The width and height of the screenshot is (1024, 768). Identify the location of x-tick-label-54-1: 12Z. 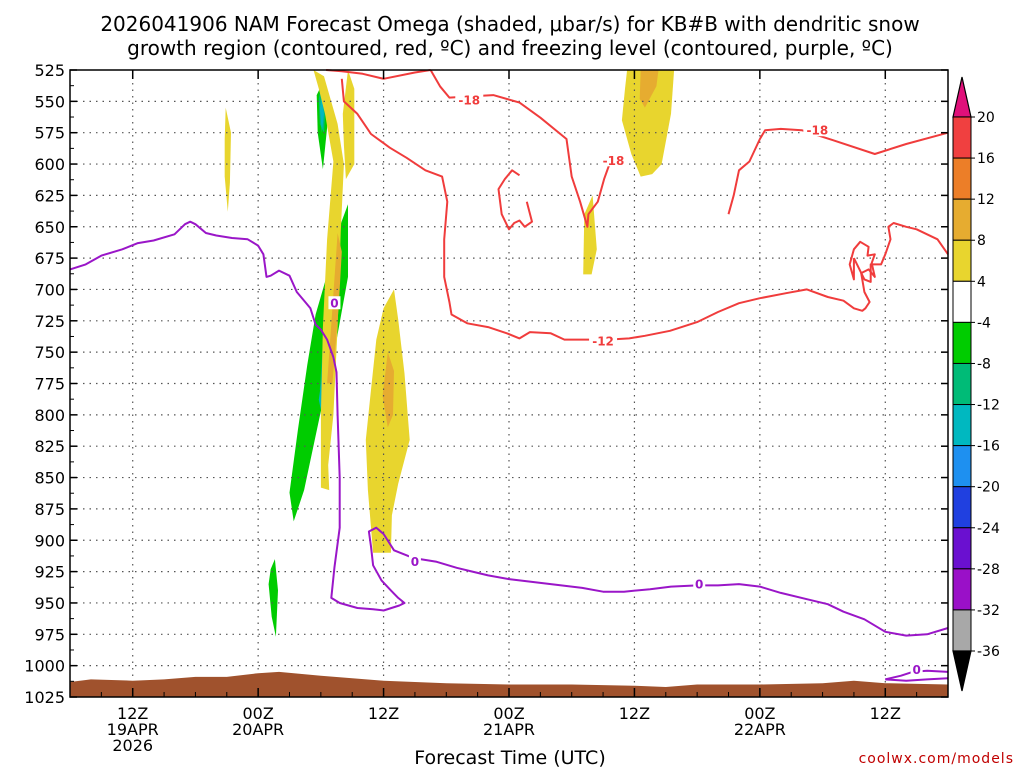
(634, 713).